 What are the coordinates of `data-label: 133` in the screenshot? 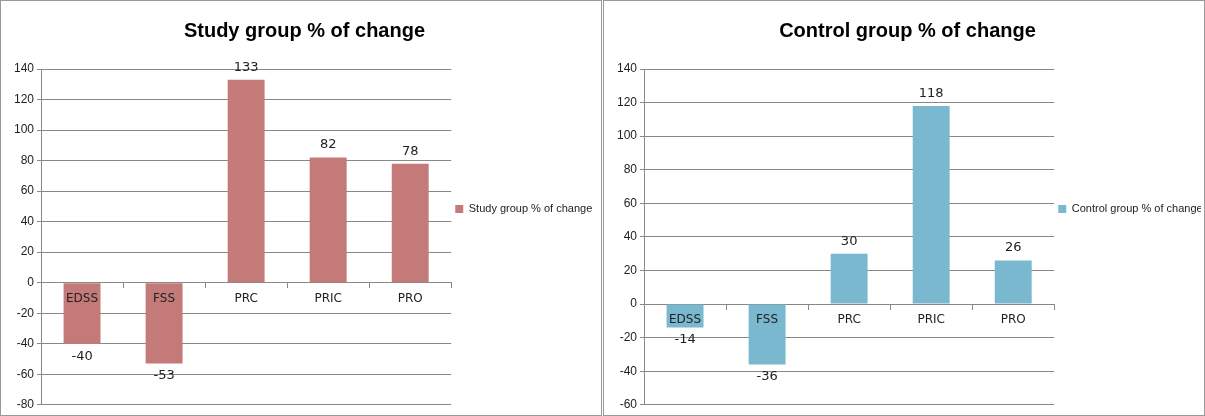 It's located at (246, 66).